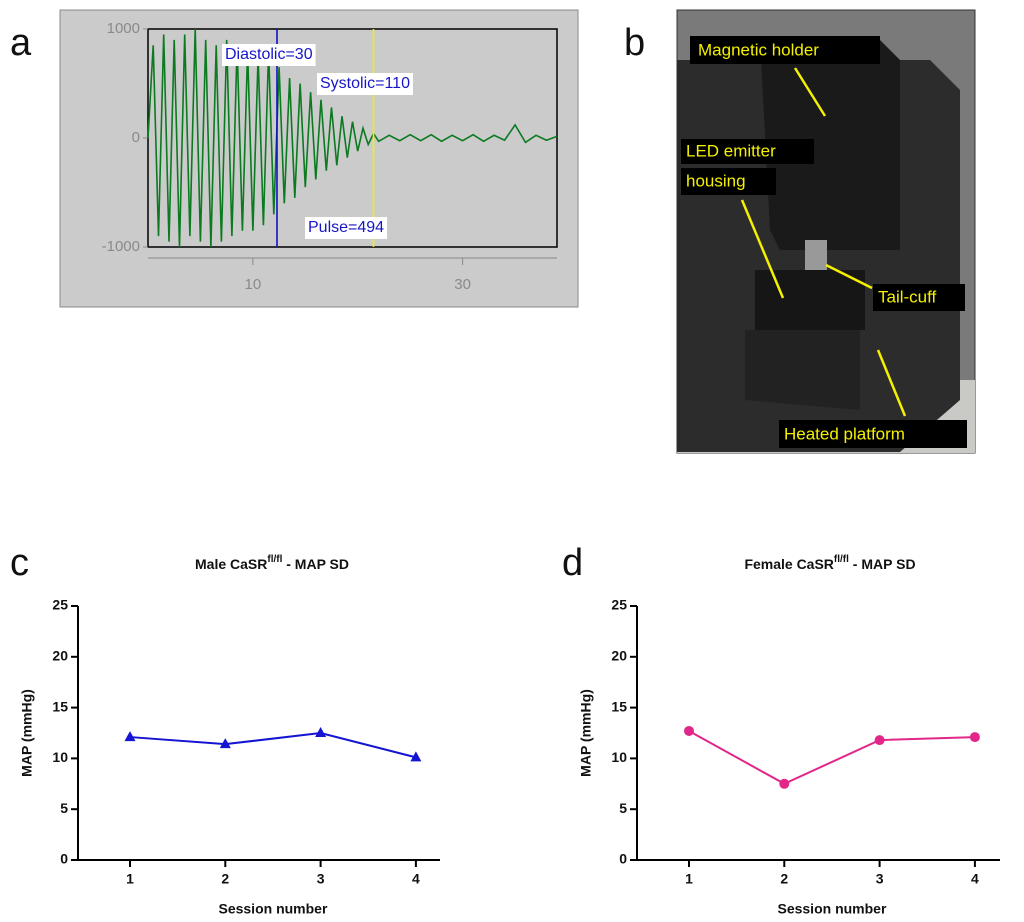 Image resolution: width=1024 pixels, height=922 pixels. I want to click on photo-label: housing, so click(716, 180).